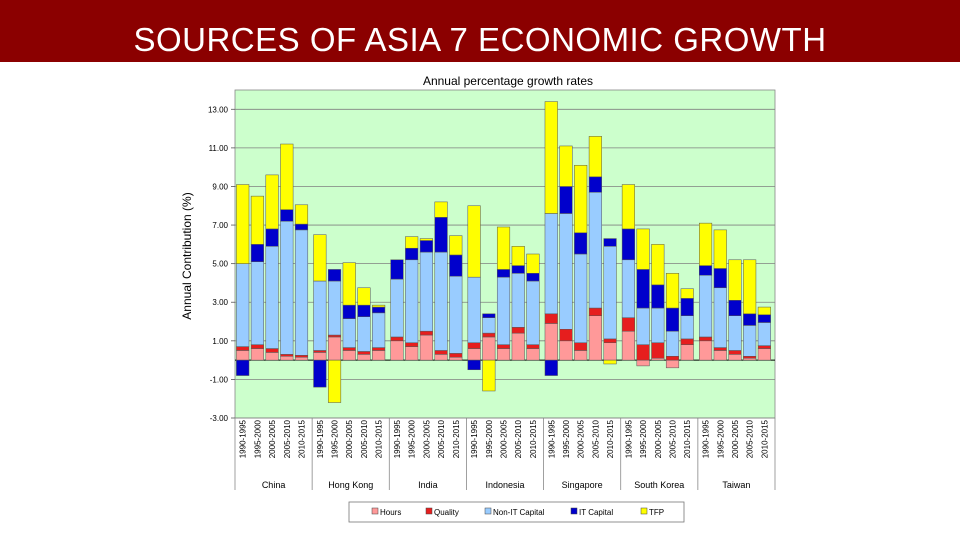  I want to click on legend-swatch-hours, so click(375, 511).